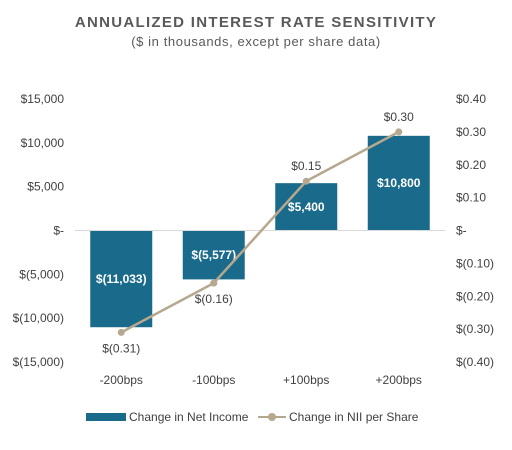  Describe the element at coordinates (475, 296) in the screenshot. I see `y-right-tick-label: $(0.20)` at that location.